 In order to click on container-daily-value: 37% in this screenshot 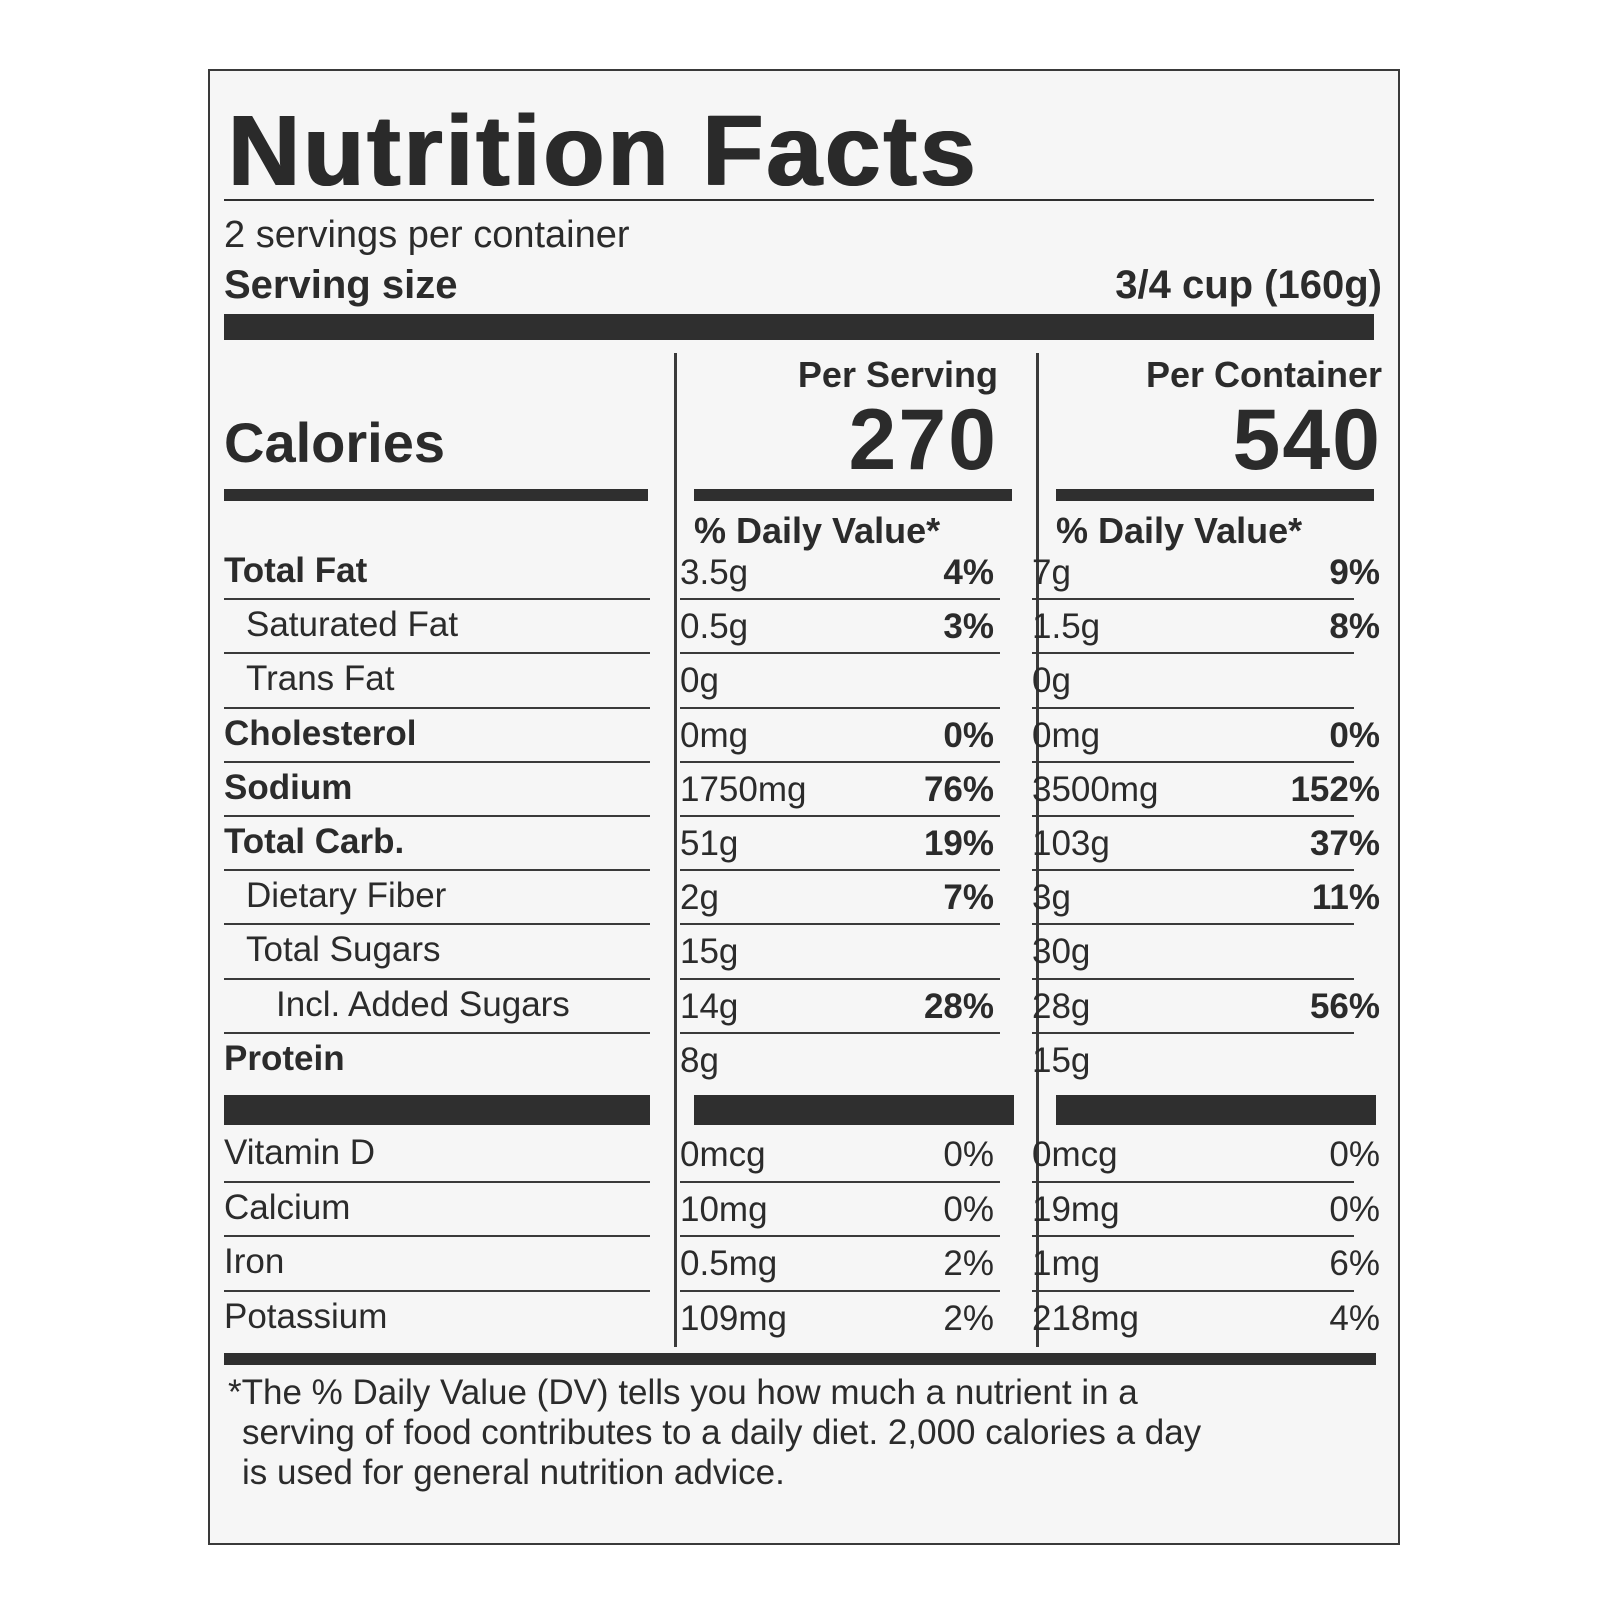, I will do `click(1344, 843)`.